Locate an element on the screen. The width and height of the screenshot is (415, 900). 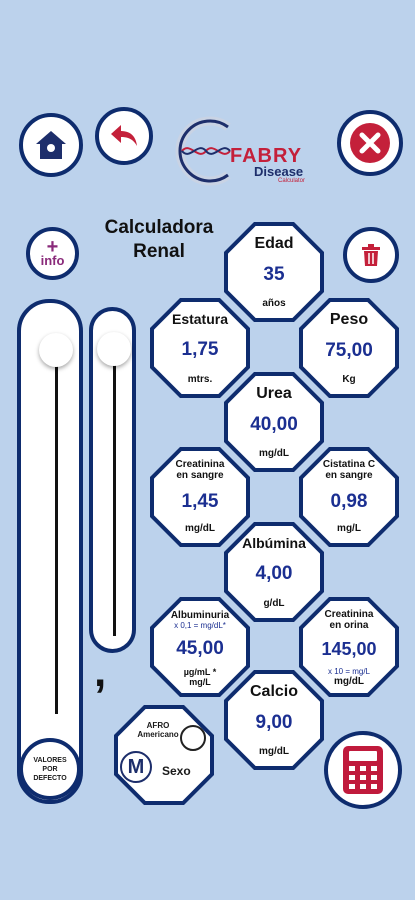
home-button is located at coordinates (51, 145).